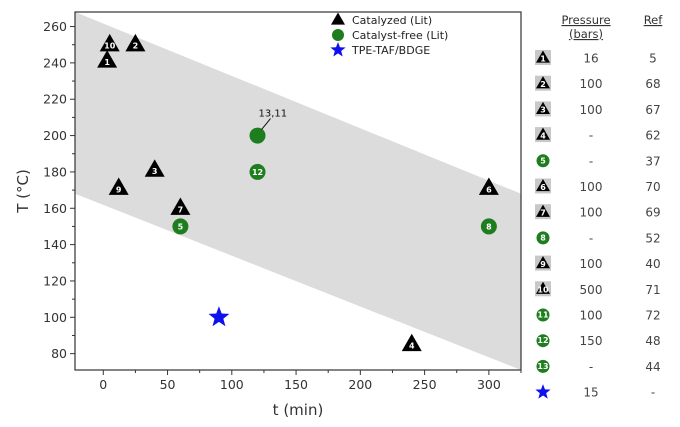 Image resolution: width=680 pixels, height=427 pixels. What do you see at coordinates (652, 264) in the screenshot?
I see `table-cell-ref: 40` at bounding box center [652, 264].